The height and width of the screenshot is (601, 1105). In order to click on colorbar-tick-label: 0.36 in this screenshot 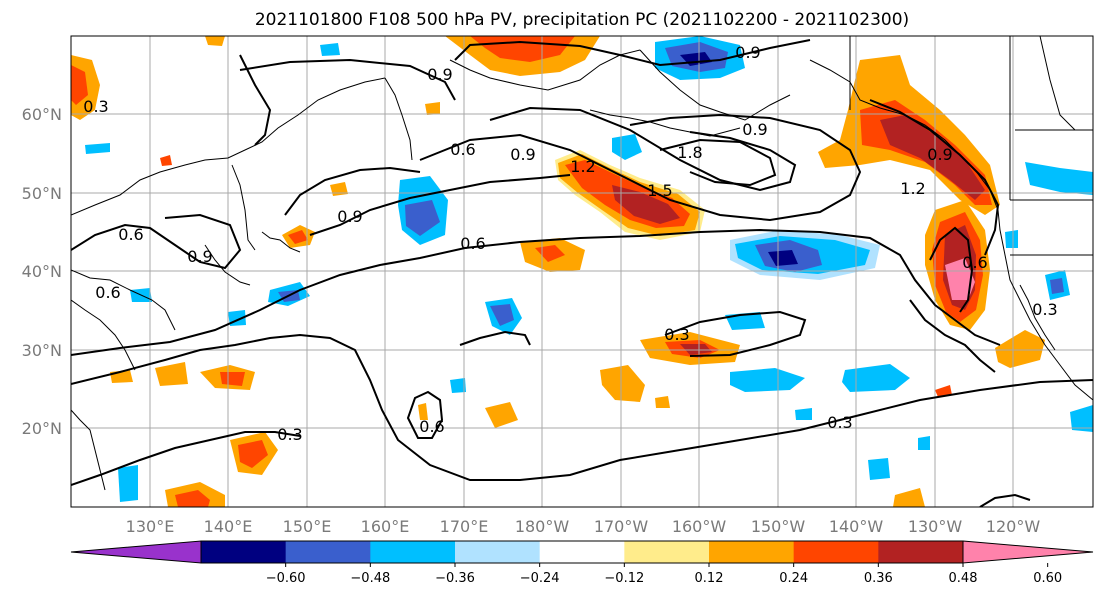, I will do `click(878, 578)`.